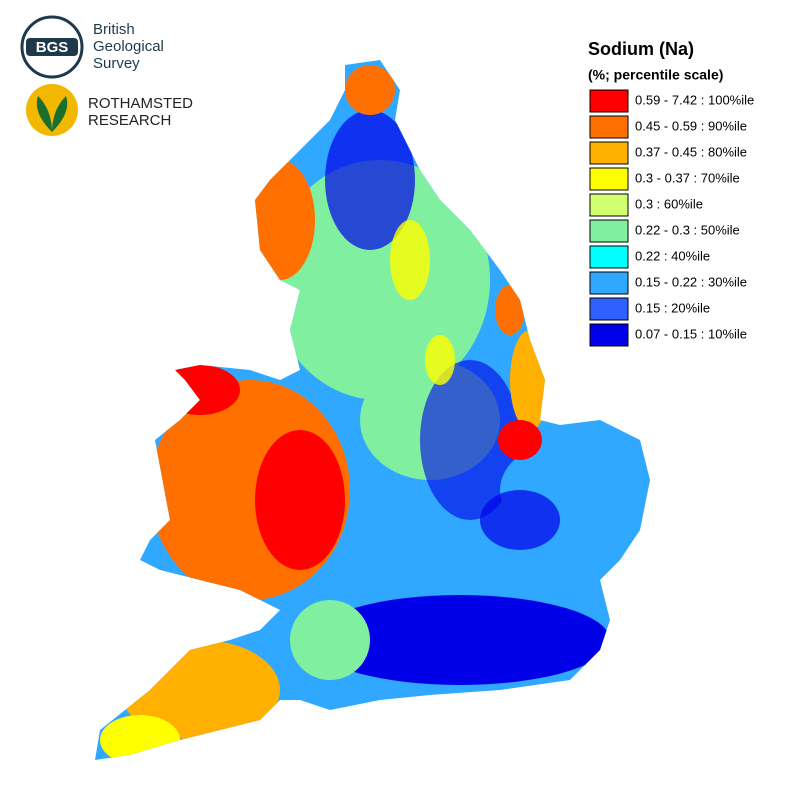 The image size is (800, 805). What do you see at coordinates (140, 103) in the screenshot?
I see `rothamsted-line: ROTHAMSTED` at bounding box center [140, 103].